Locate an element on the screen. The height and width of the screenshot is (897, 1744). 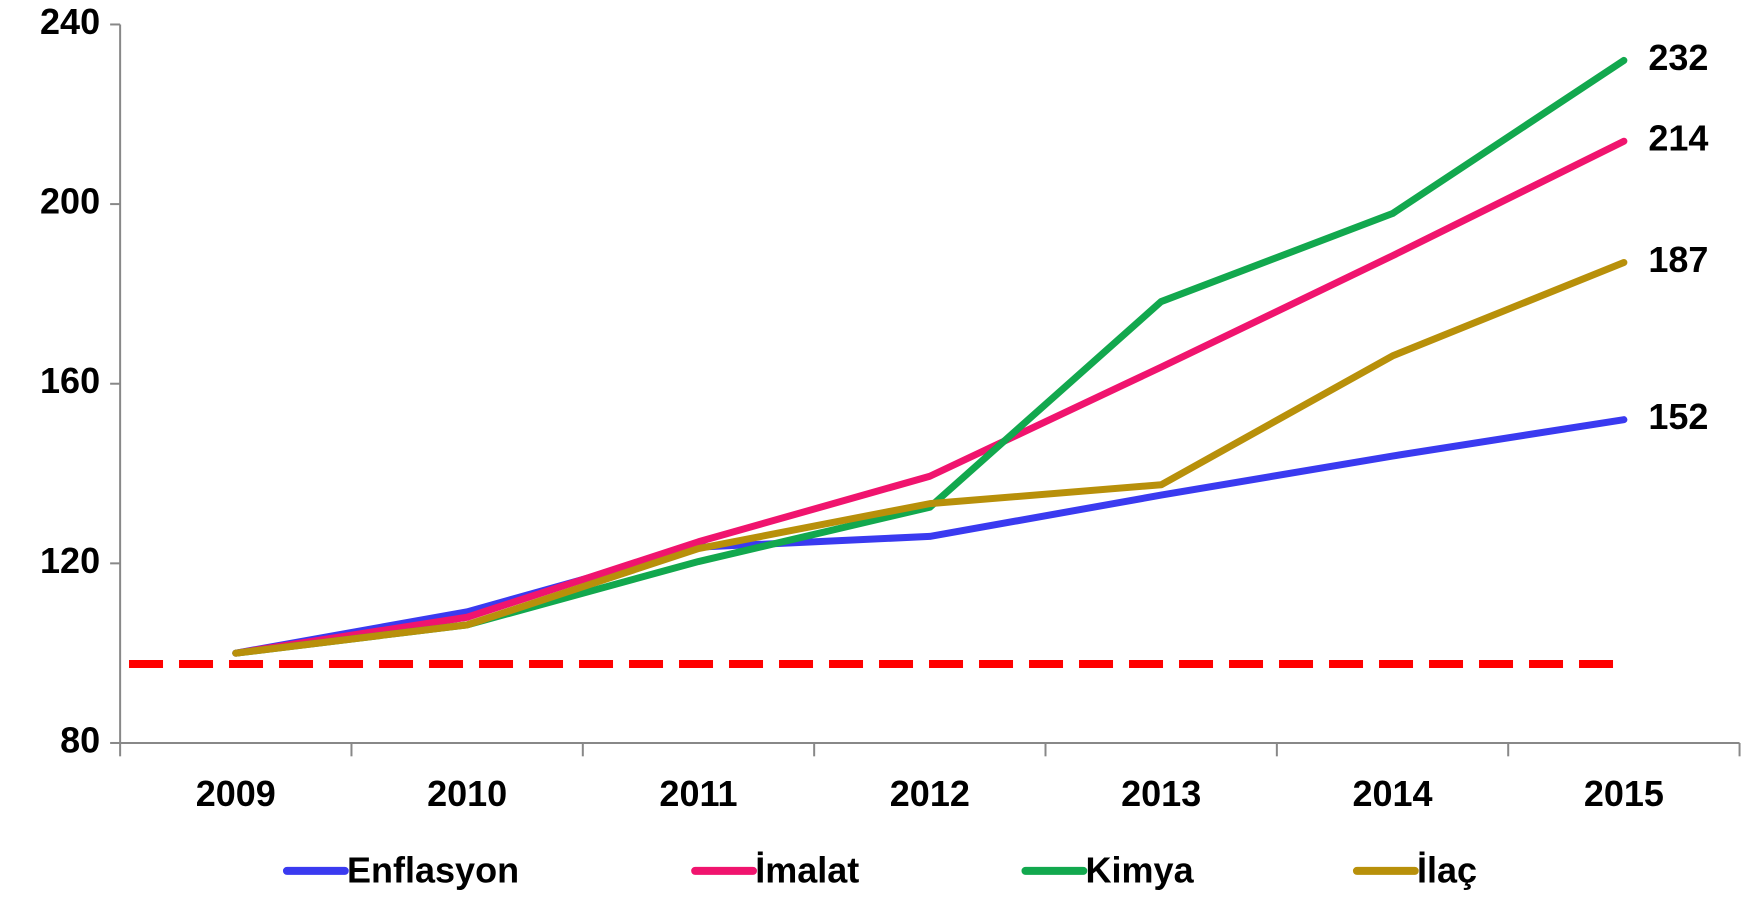
legend-label: Kimya is located at coordinates (1140, 869).